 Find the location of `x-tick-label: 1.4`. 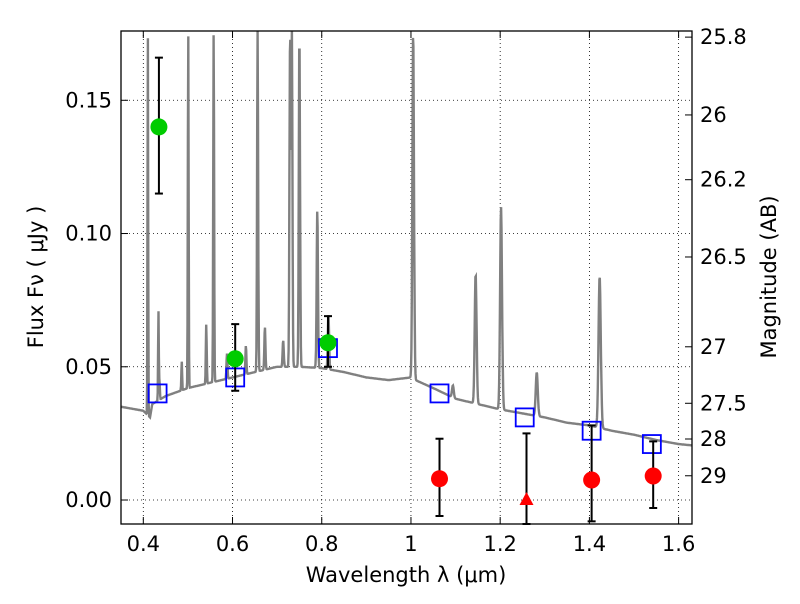

x-tick-label: 1.4 is located at coordinates (589, 544).